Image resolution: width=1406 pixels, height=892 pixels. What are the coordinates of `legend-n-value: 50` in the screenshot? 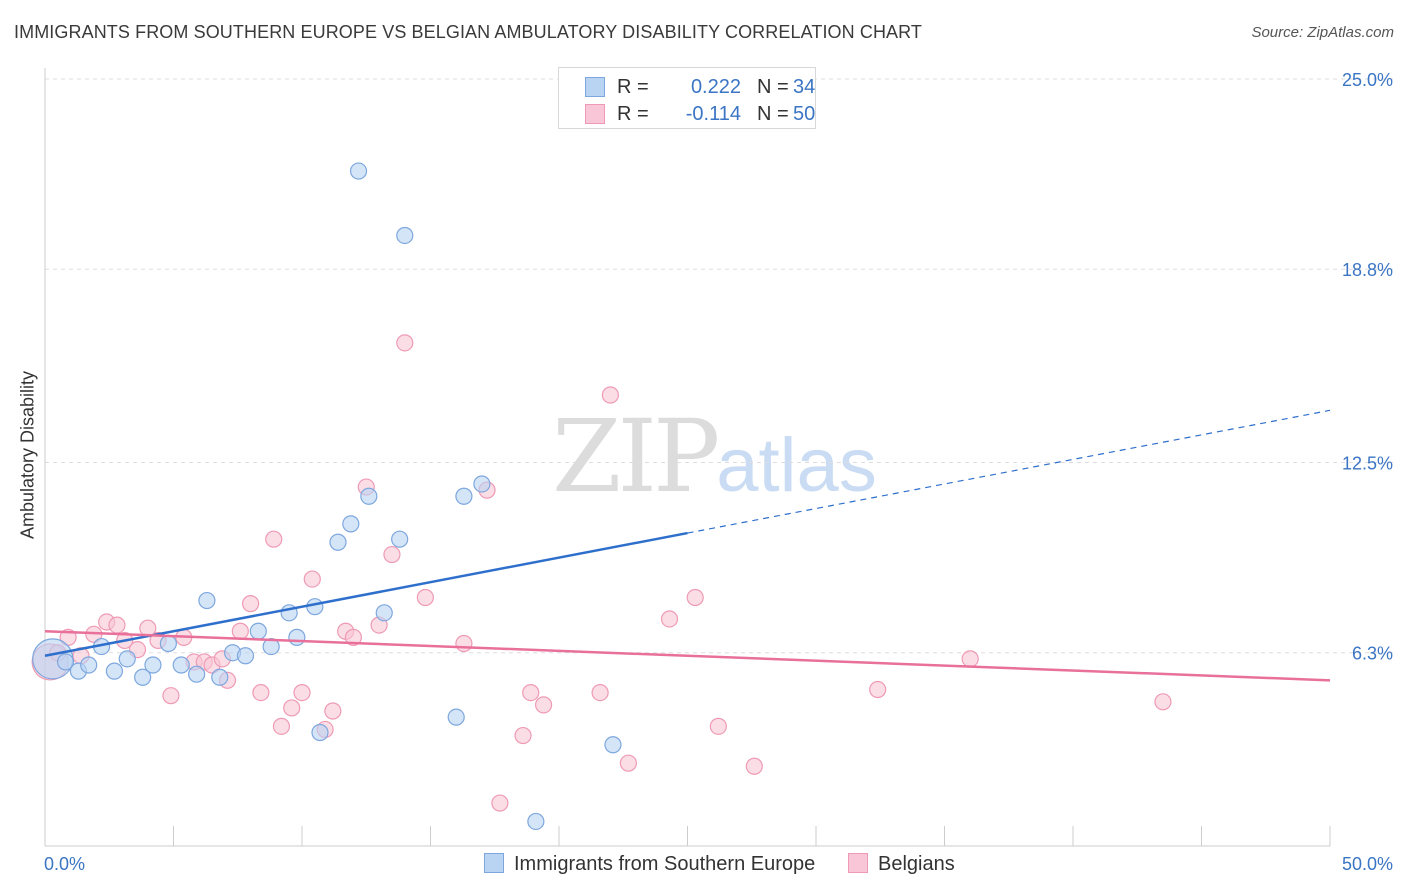 It's located at (804, 114).